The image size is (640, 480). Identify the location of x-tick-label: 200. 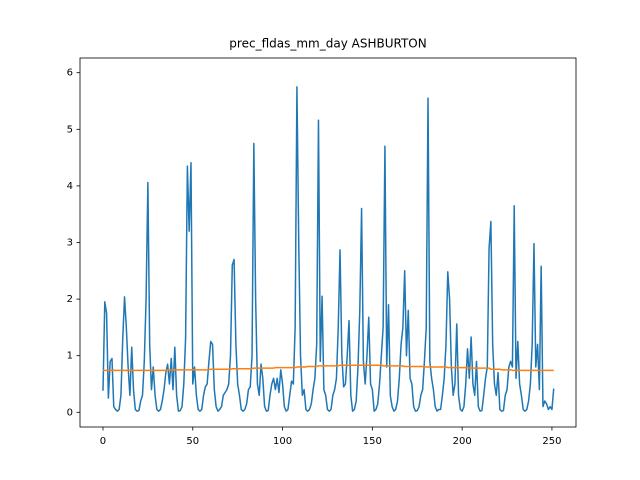
(462, 441).